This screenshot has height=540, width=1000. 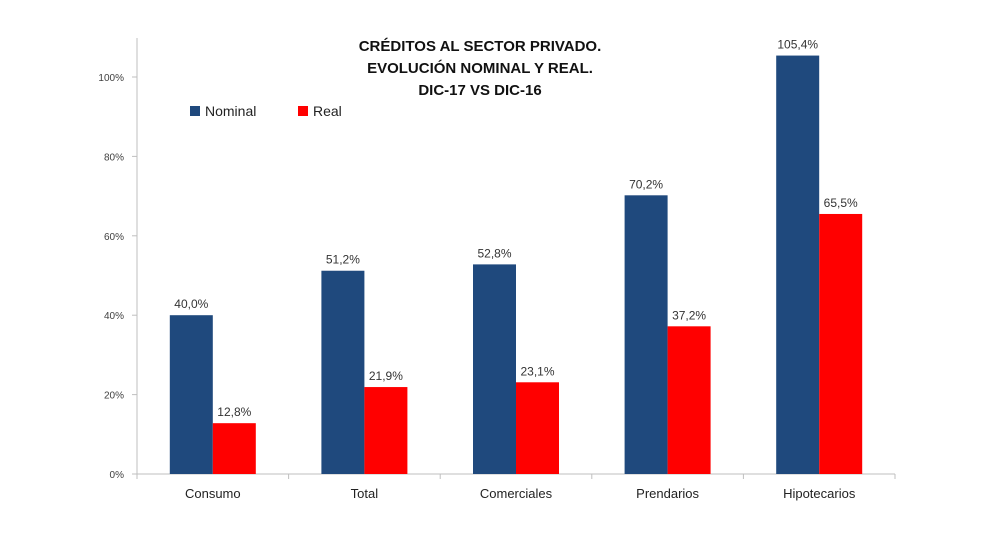 What do you see at coordinates (114, 157) in the screenshot?
I see `y-tick-label: 80%` at bounding box center [114, 157].